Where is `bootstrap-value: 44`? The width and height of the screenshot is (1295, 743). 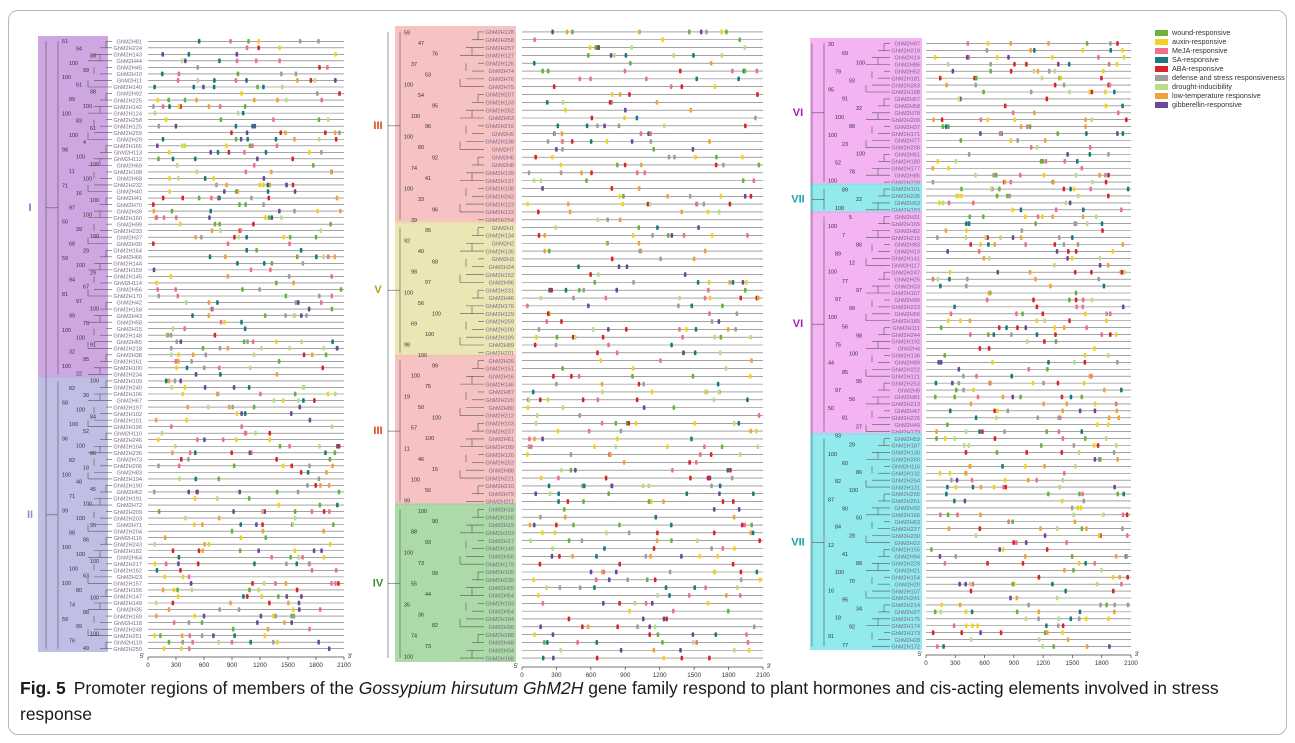 bootstrap-value: 44 is located at coordinates (831, 364).